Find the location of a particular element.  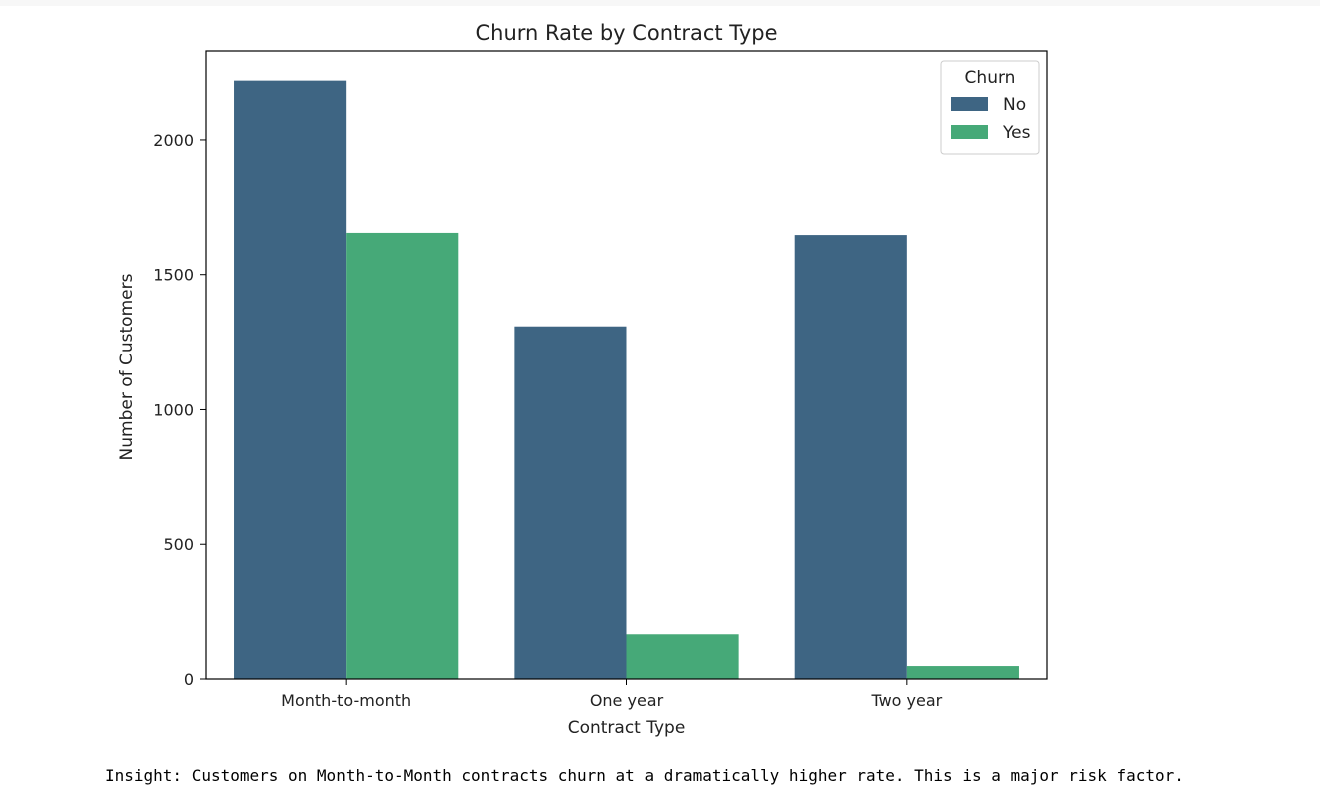

bar-one-year-yes is located at coordinates (682, 656).